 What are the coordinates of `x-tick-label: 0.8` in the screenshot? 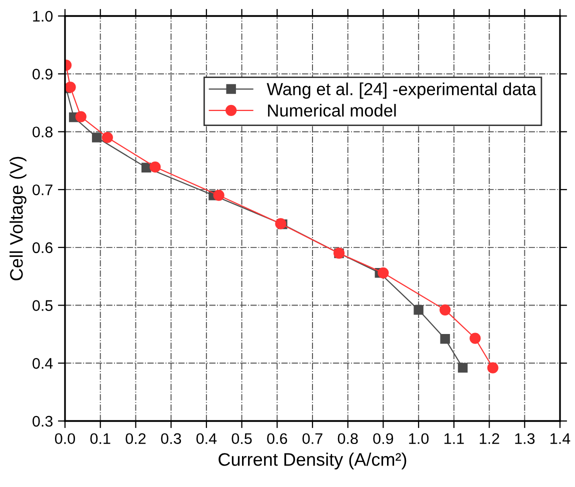 It's located at (348, 438).